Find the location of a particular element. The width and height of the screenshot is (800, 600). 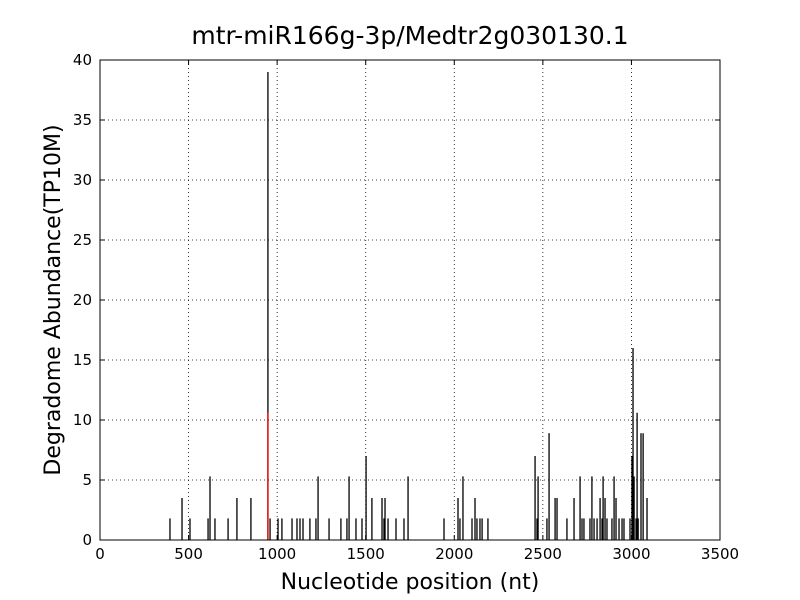

y-axis-label: Degradome Abundance(TP10M) is located at coordinates (53, 299).